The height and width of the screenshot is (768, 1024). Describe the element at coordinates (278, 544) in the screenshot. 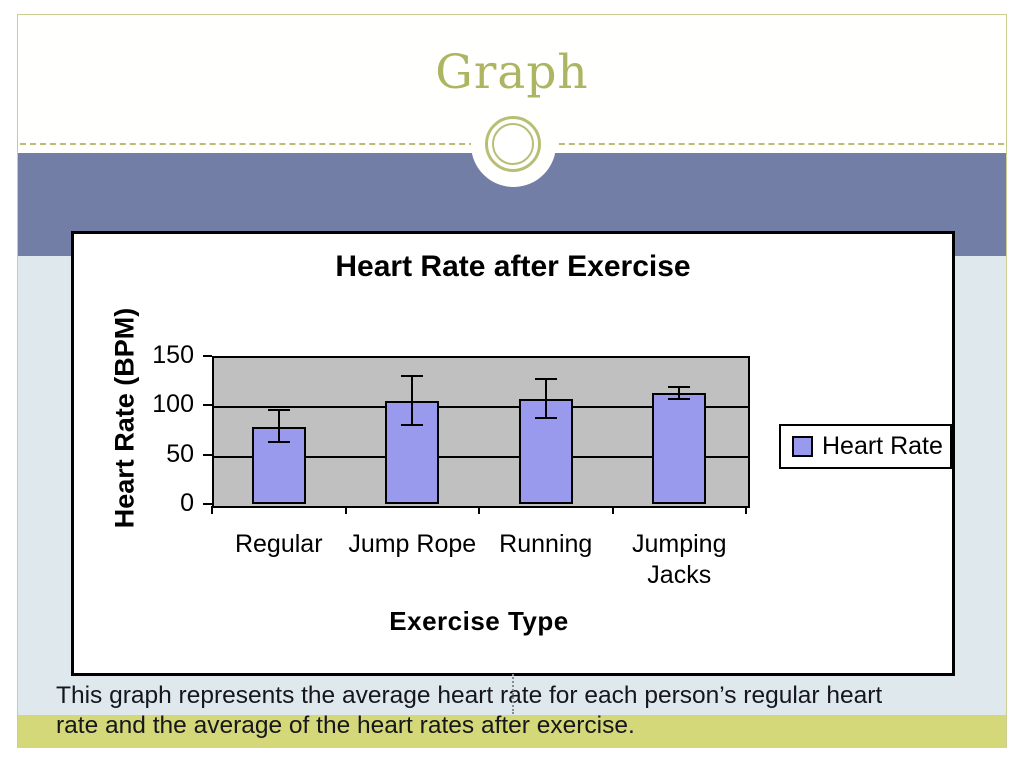

I see `x-category-label-0: Regular` at that location.